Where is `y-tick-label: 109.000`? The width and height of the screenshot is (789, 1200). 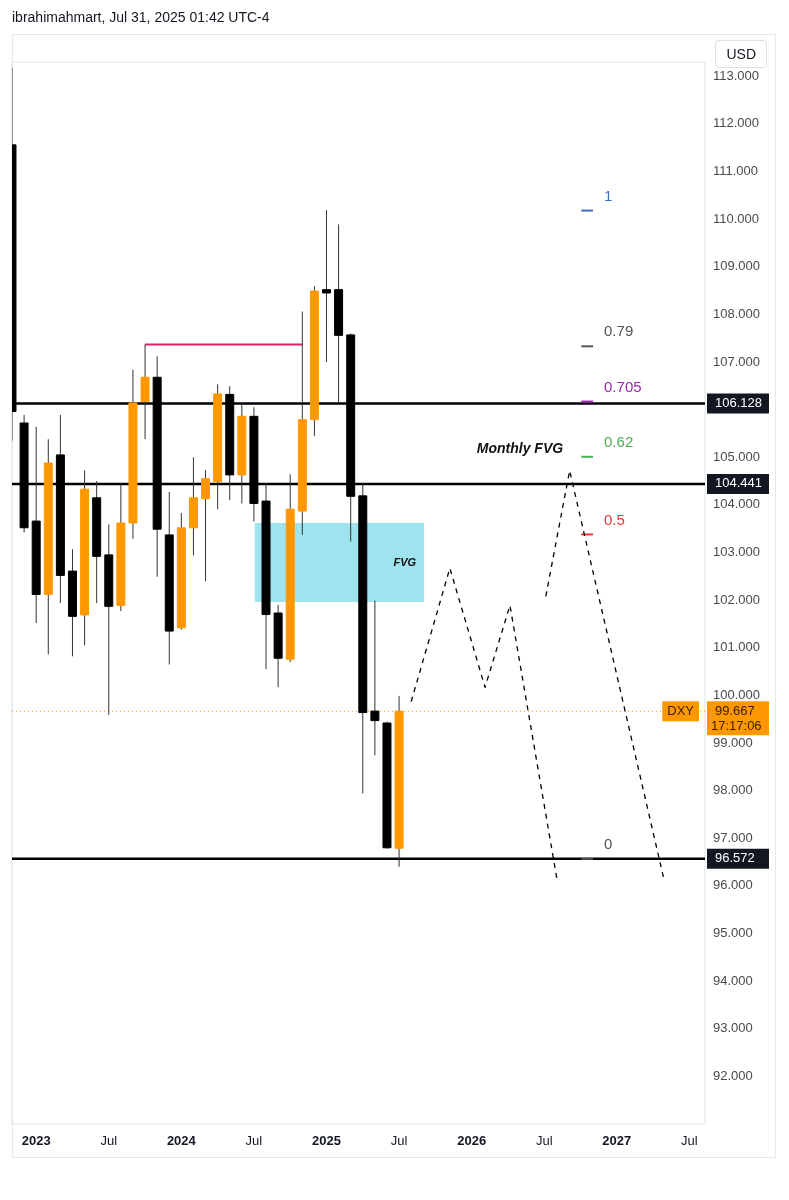
y-tick-label: 109.000 is located at coordinates (736, 266).